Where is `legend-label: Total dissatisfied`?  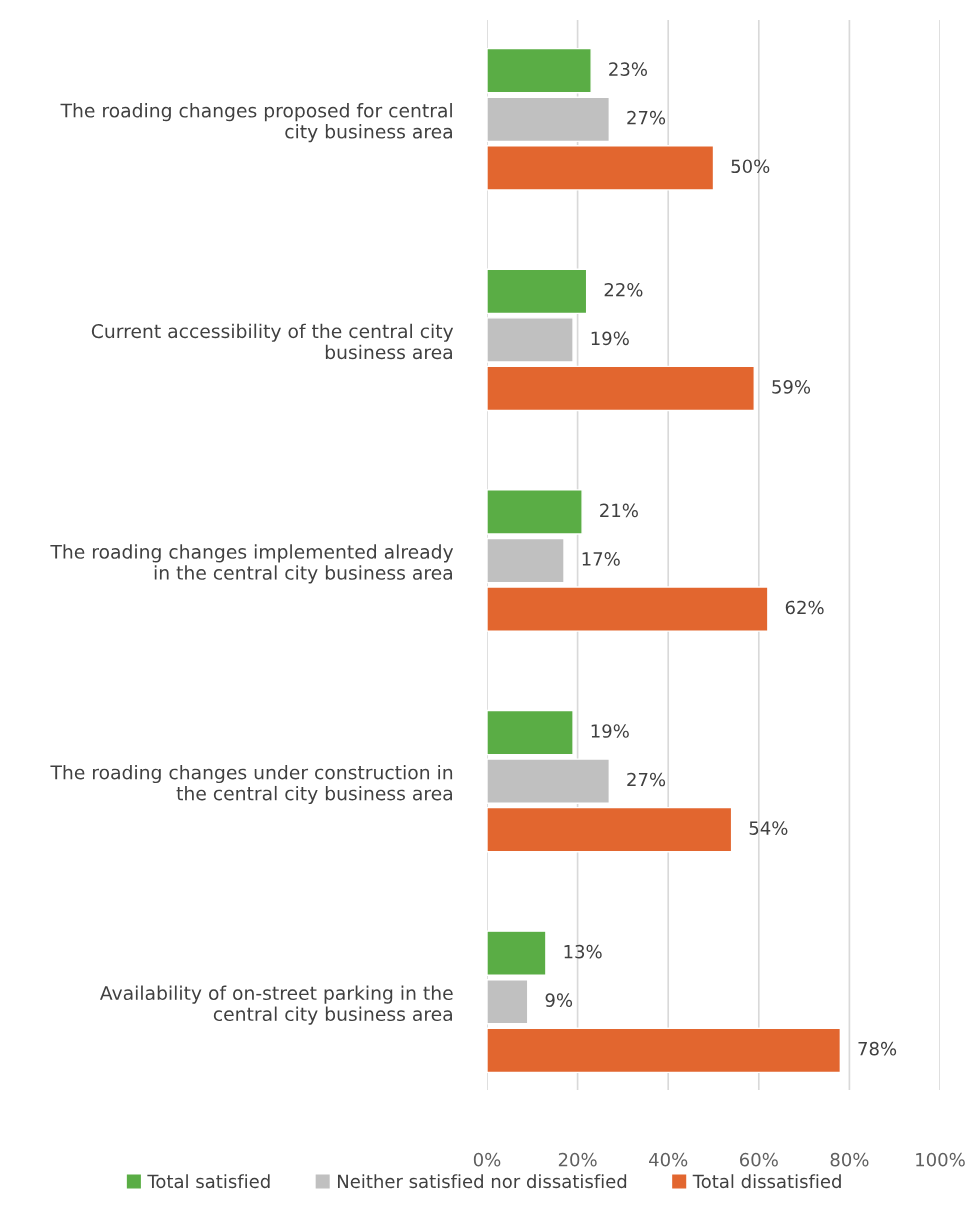
legend-label: Total dissatisfied is located at coordinates (766, 1181).